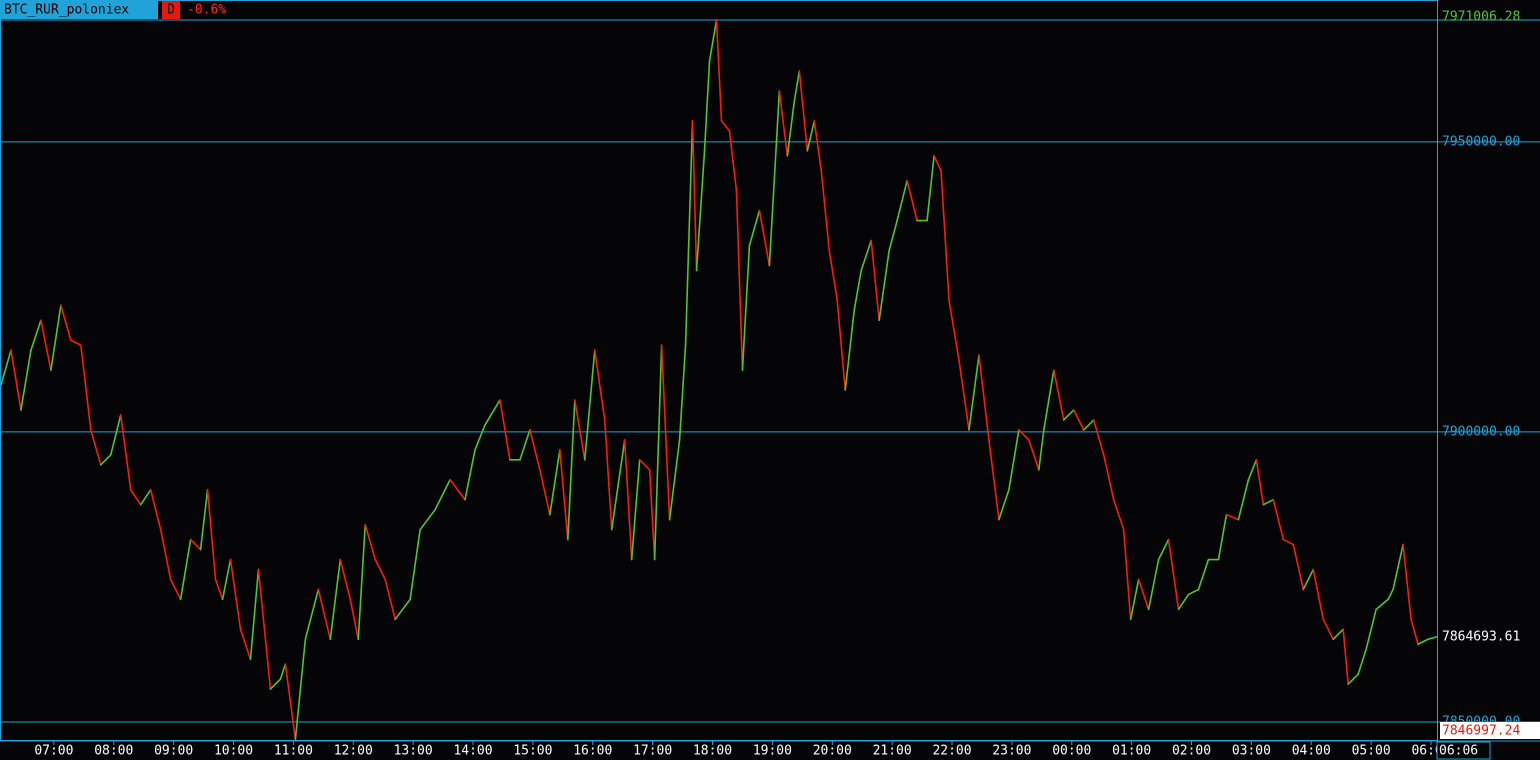  What do you see at coordinates (1458, 751) in the screenshot?
I see `current-time: 06:06` at bounding box center [1458, 751].